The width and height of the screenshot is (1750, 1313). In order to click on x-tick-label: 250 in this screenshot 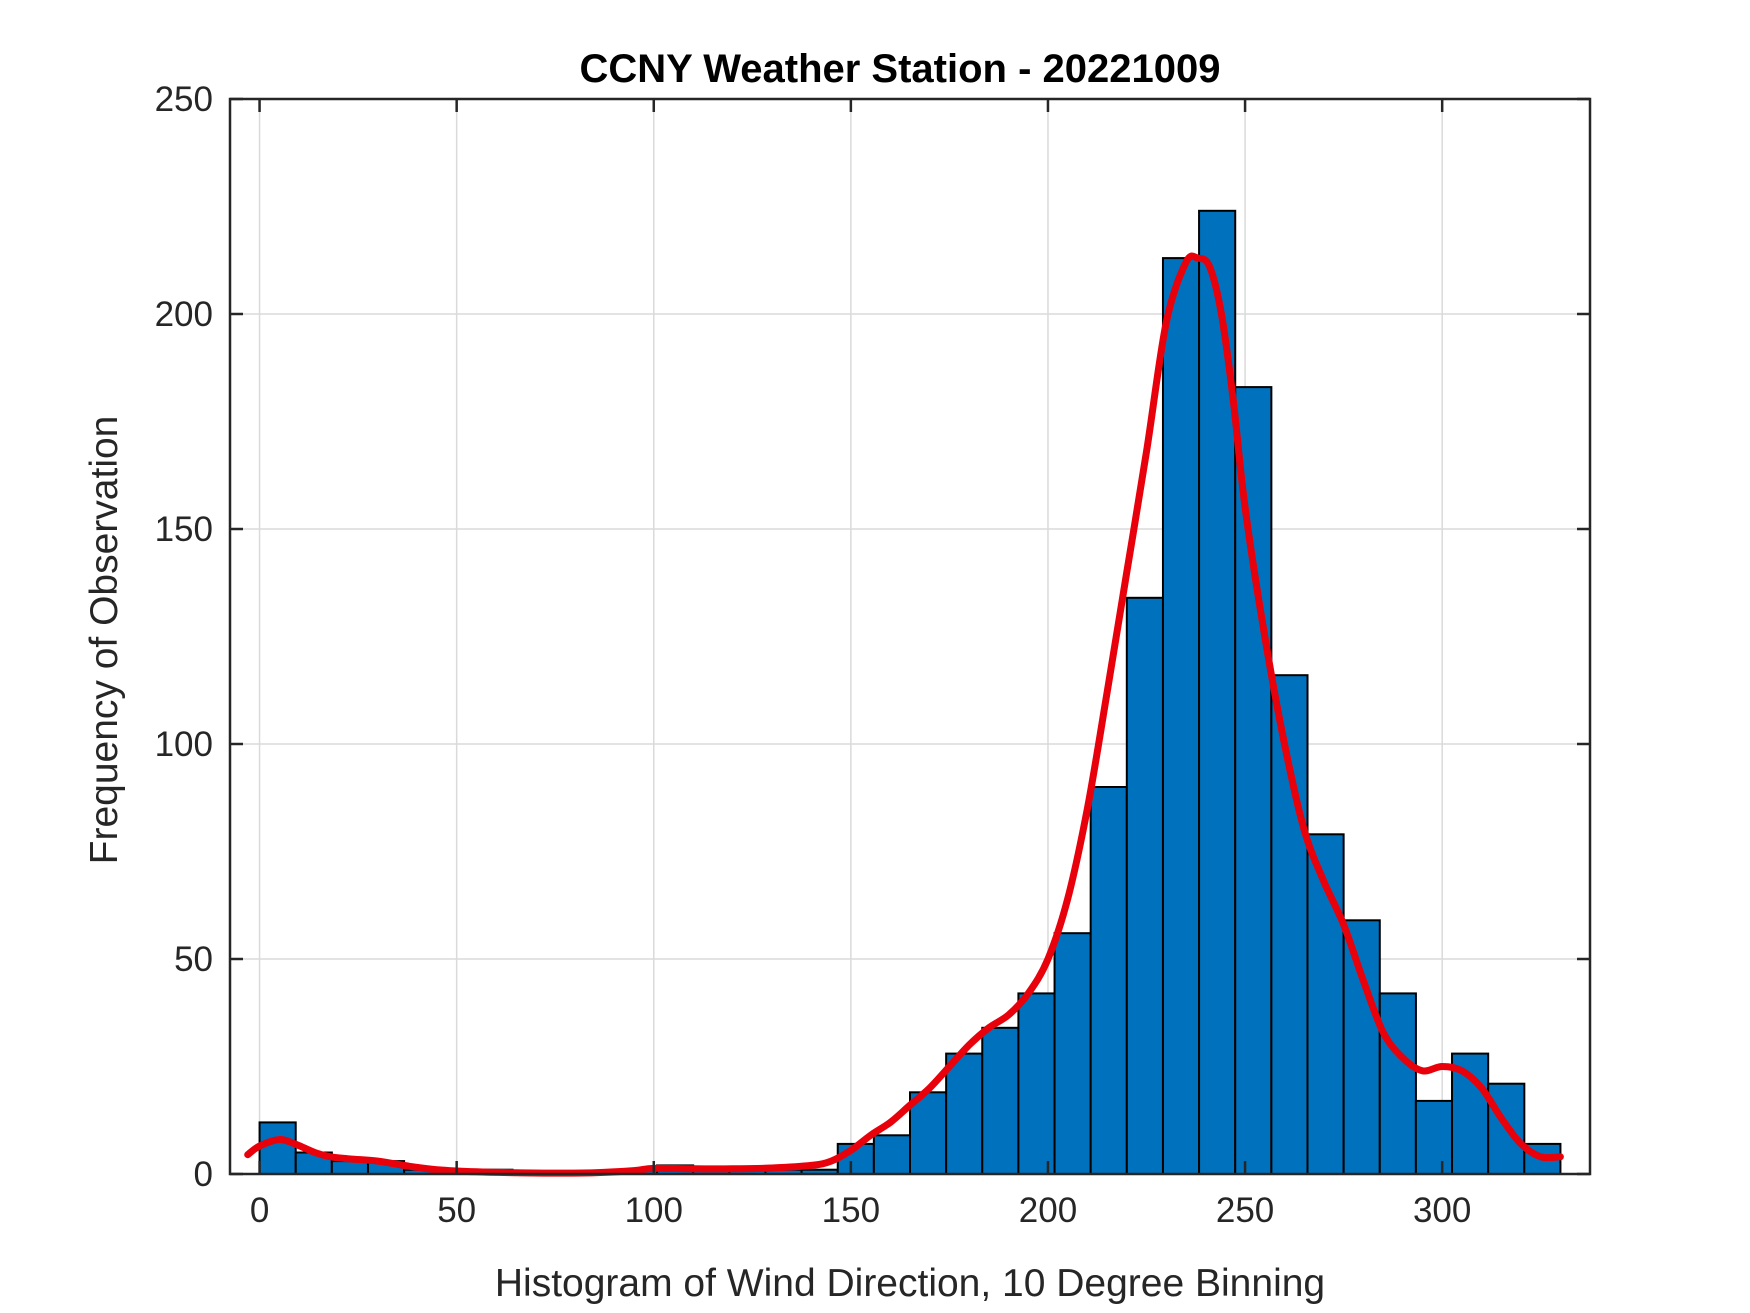, I will do `click(1245, 1210)`.